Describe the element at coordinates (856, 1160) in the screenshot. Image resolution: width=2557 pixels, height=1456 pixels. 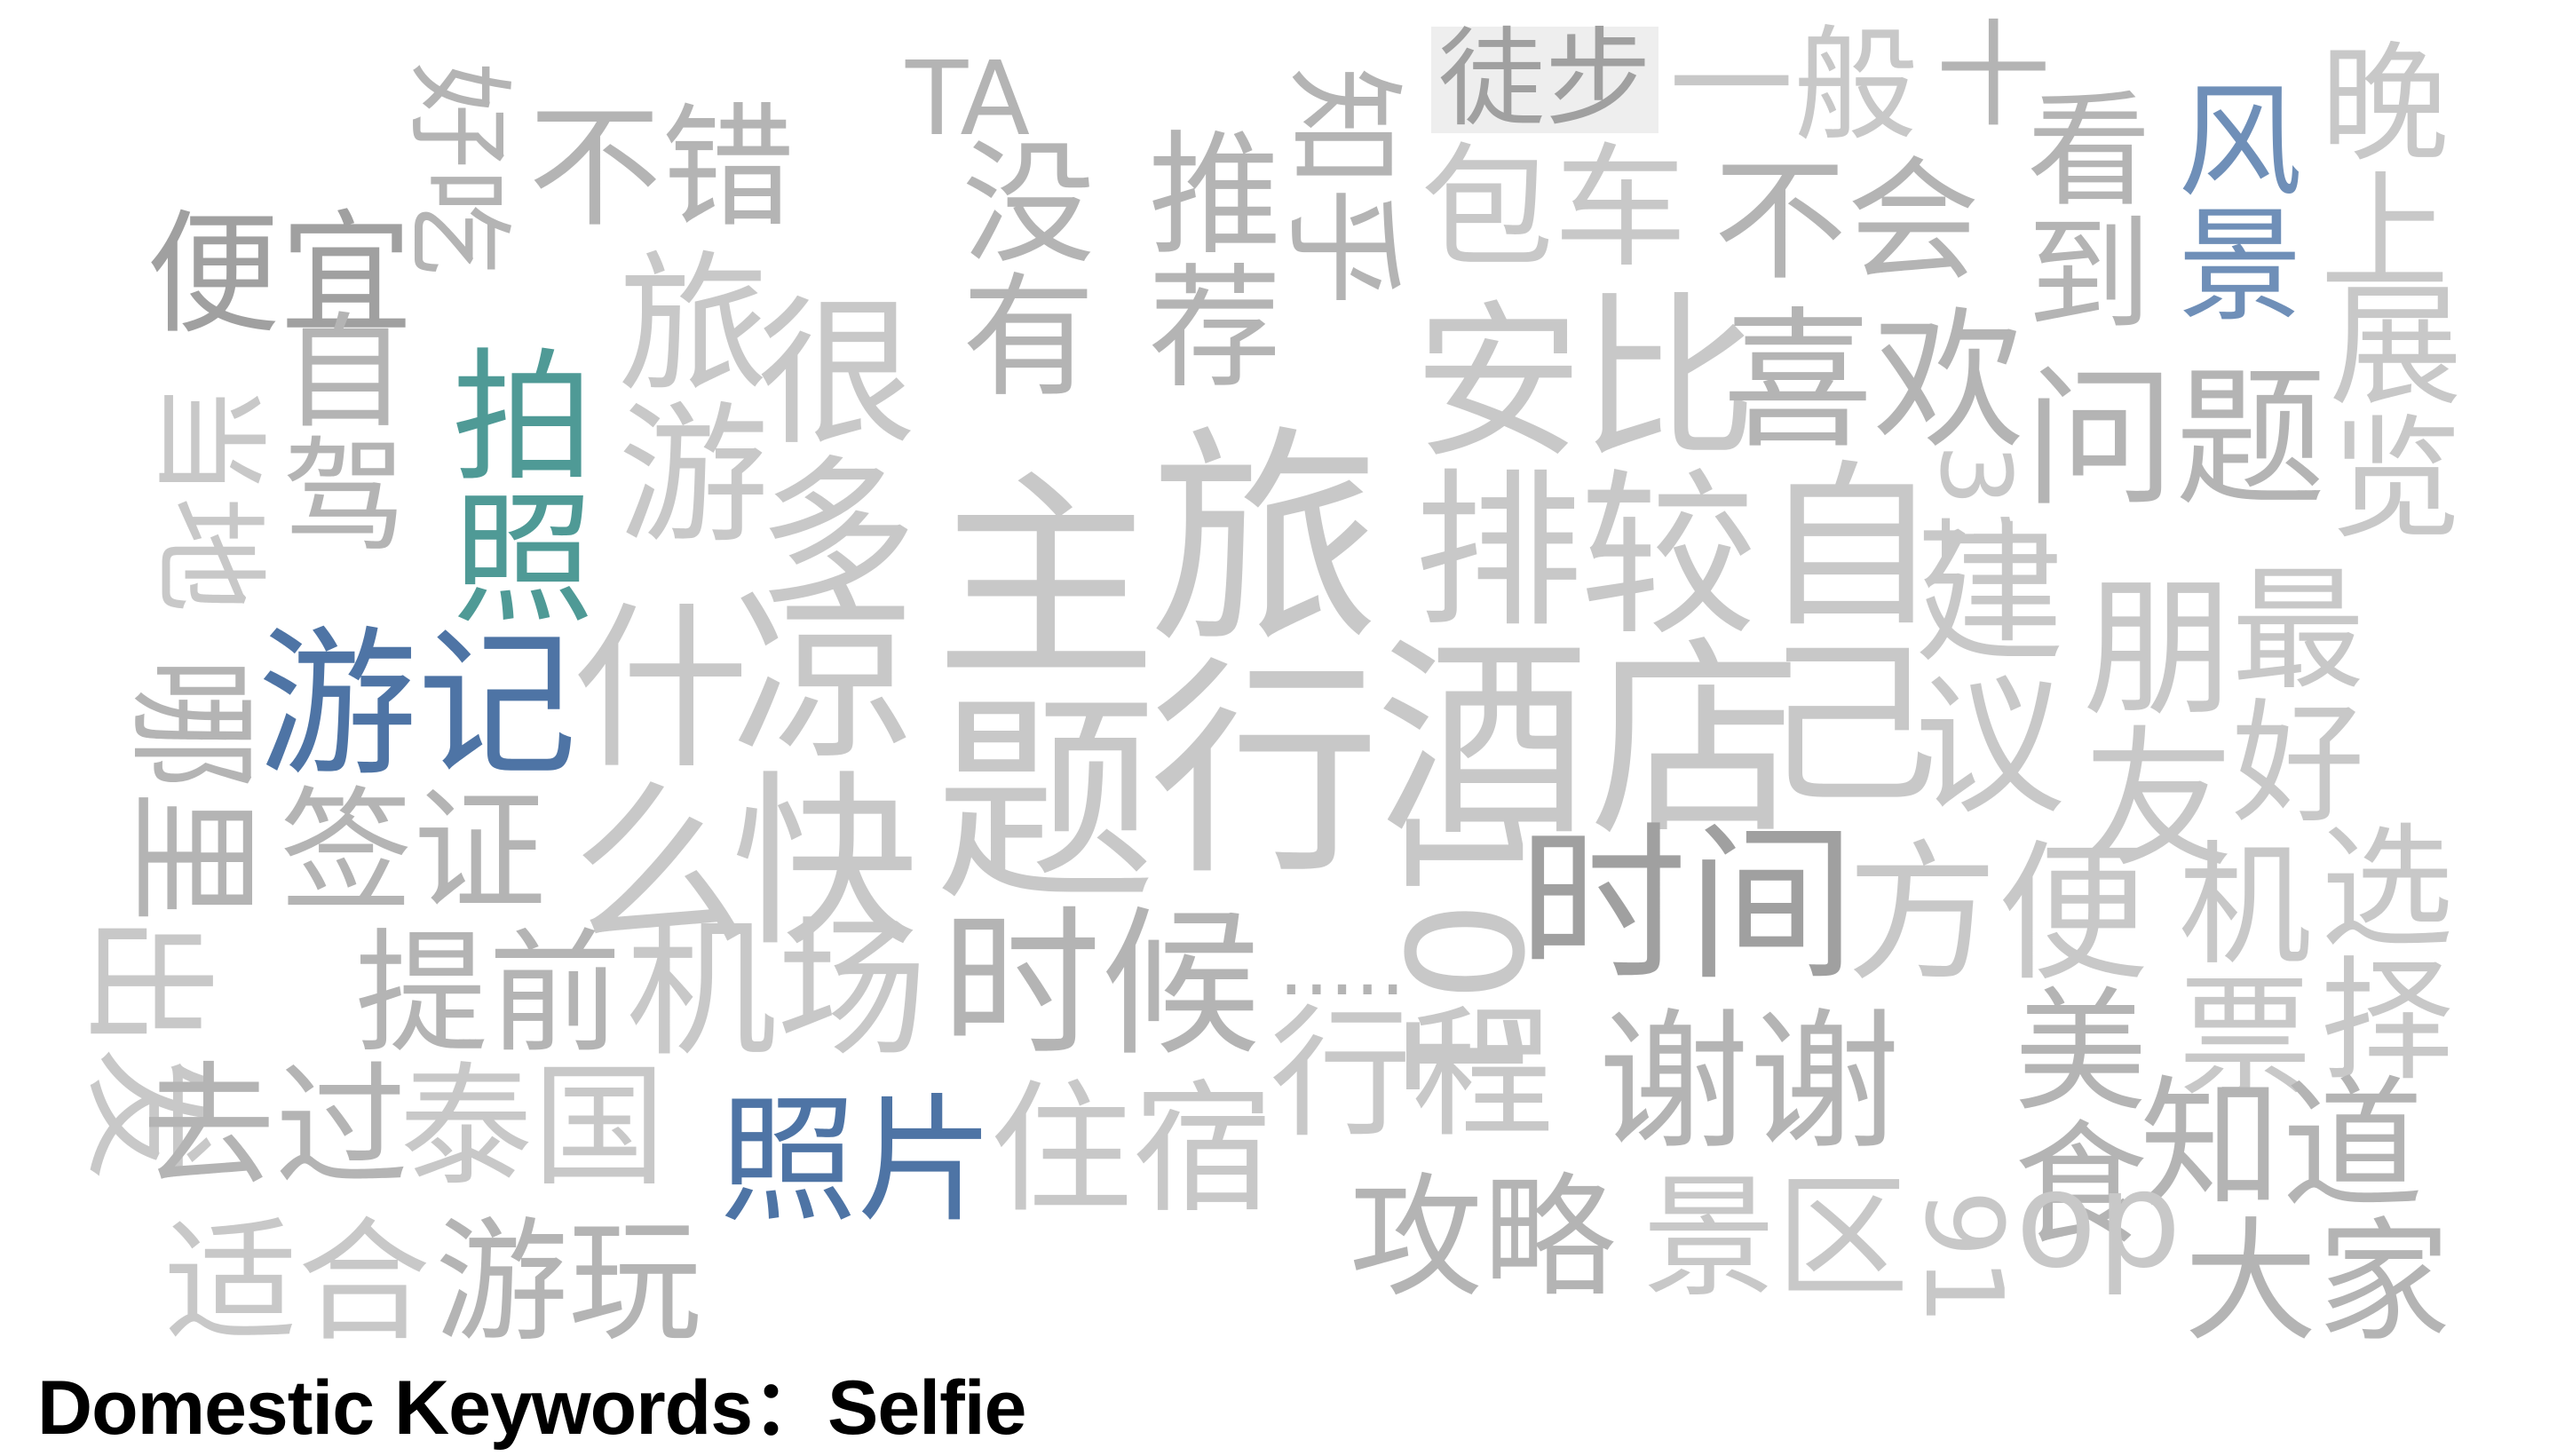
I see `word-zhaopian: 照片` at that location.